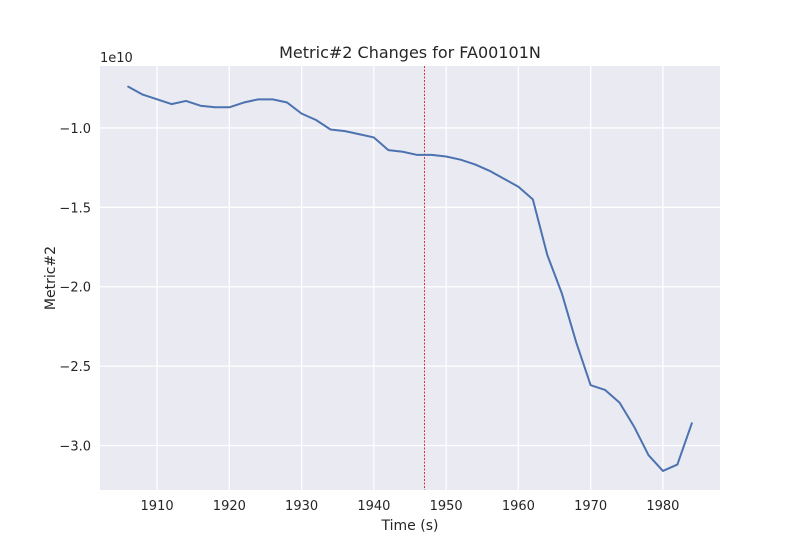 The width and height of the screenshot is (800, 550). What do you see at coordinates (116, 58) in the screenshot?
I see `y-offset-label: 1e10` at bounding box center [116, 58].